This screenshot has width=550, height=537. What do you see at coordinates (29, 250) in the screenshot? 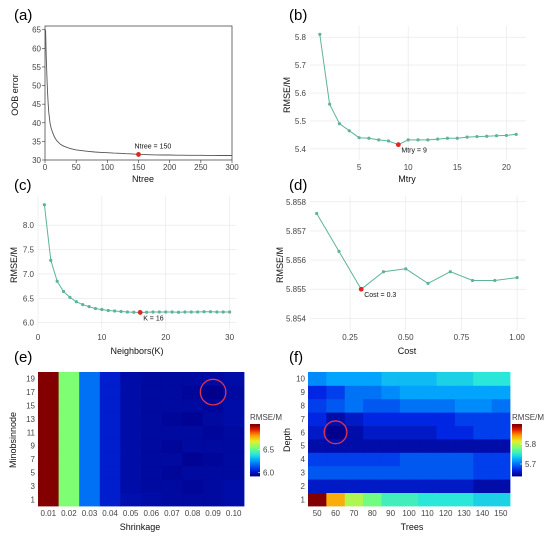
I see `panel-c-ytick-label: 7.5` at bounding box center [29, 250].